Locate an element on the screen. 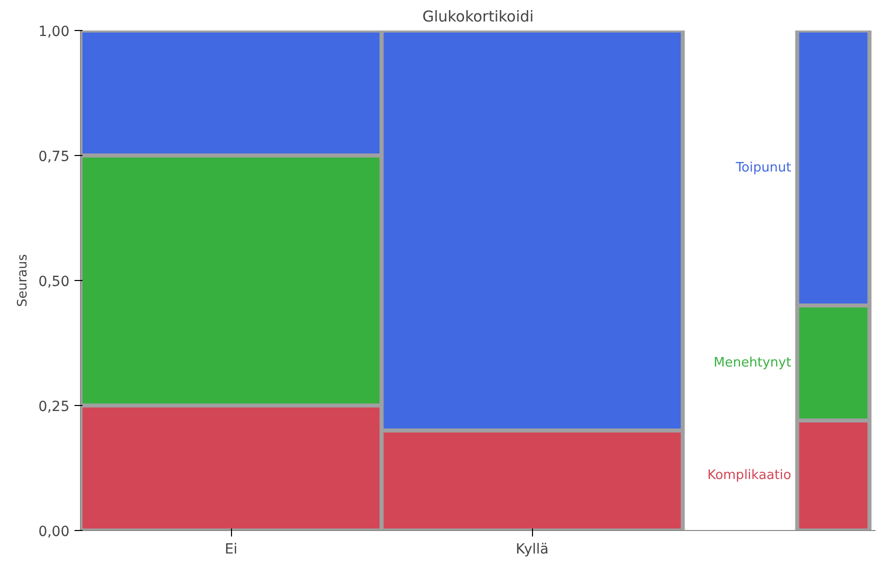  y-tick-label: 0,75 is located at coordinates (54, 157).